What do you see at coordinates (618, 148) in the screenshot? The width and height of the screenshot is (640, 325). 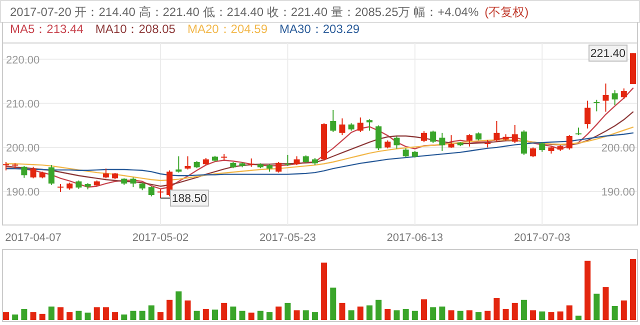 I see `y2-tick-label: 200.00` at bounding box center [618, 148].